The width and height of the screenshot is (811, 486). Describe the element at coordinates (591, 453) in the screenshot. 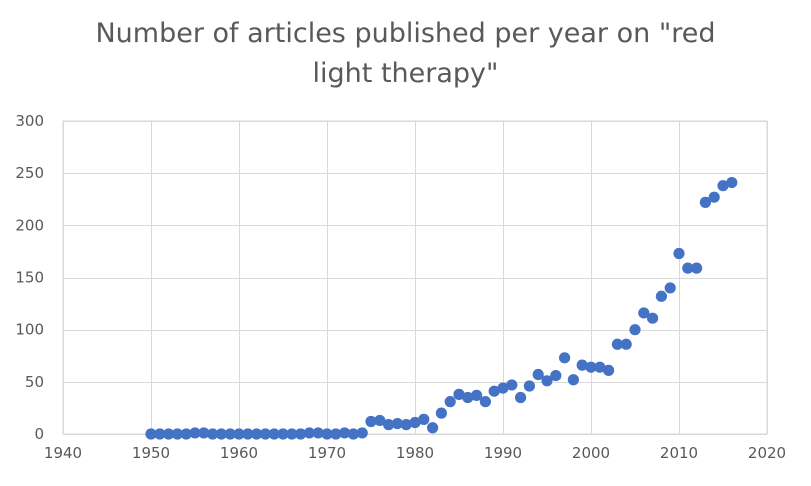

I see `x-tick-label: 2000` at that location.